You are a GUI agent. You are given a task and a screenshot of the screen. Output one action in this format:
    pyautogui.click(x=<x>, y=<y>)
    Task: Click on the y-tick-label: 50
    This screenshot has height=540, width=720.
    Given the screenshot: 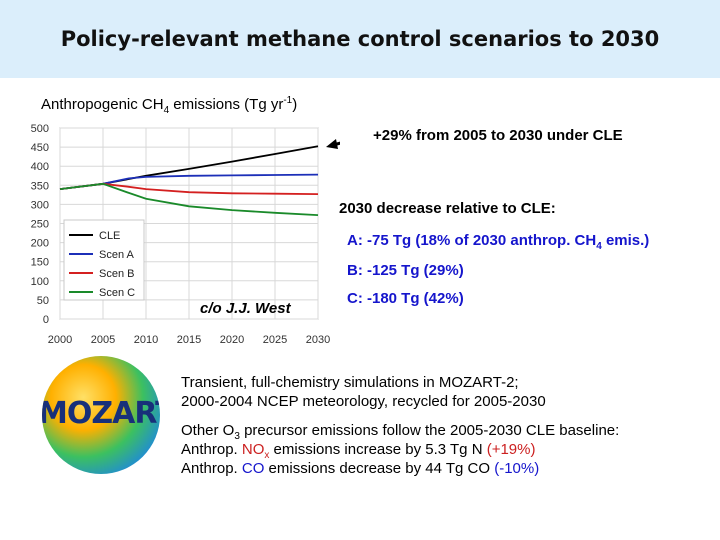 What is the action you would take?
    pyautogui.click(x=43, y=301)
    